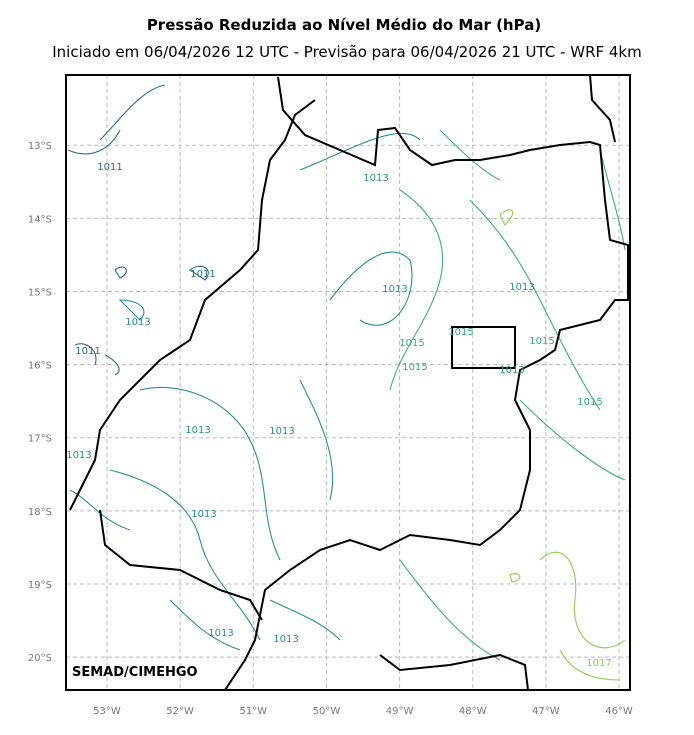 The image size is (694, 735). What do you see at coordinates (473, 711) in the screenshot?
I see `x-tick-label: 48°W` at bounding box center [473, 711].